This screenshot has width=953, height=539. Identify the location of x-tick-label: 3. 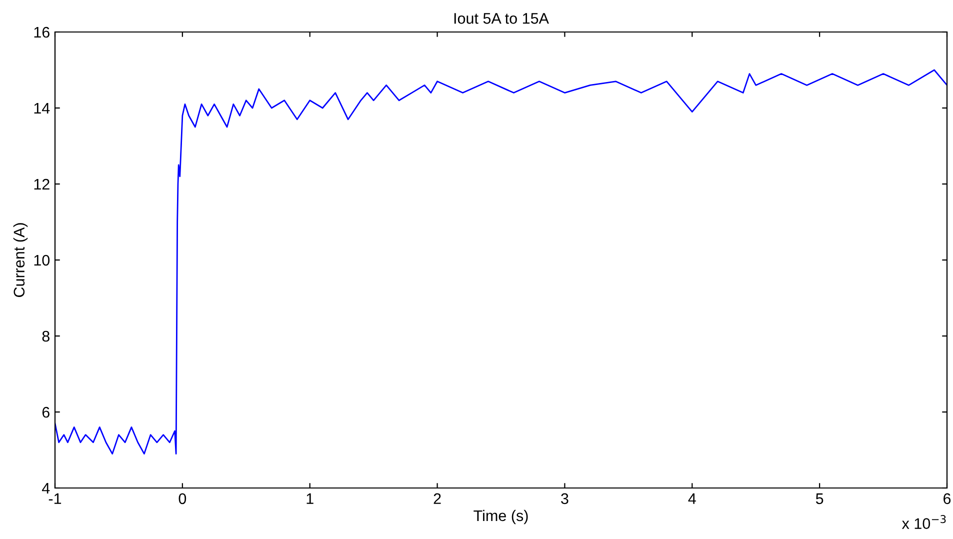
(564, 498).